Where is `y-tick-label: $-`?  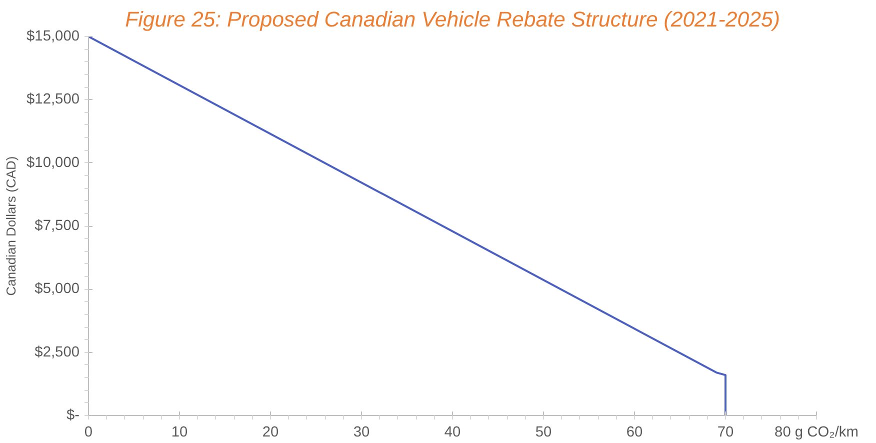
y-tick-label: $- is located at coordinates (73, 416).